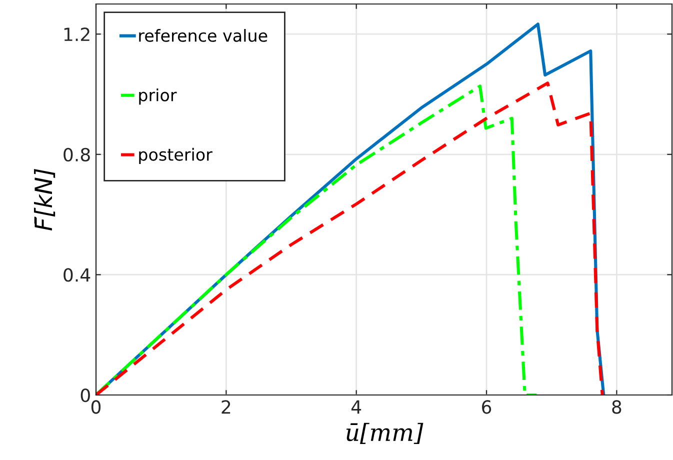  Describe the element at coordinates (385, 433) in the screenshot. I see `x-axis-title: ū[mm]` at that location.